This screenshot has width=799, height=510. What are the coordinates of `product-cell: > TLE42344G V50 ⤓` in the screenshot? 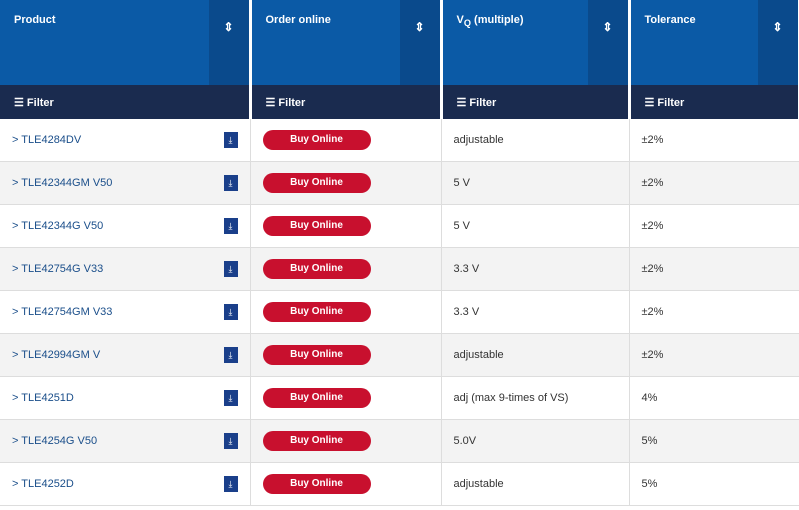 It's located at (125, 226).